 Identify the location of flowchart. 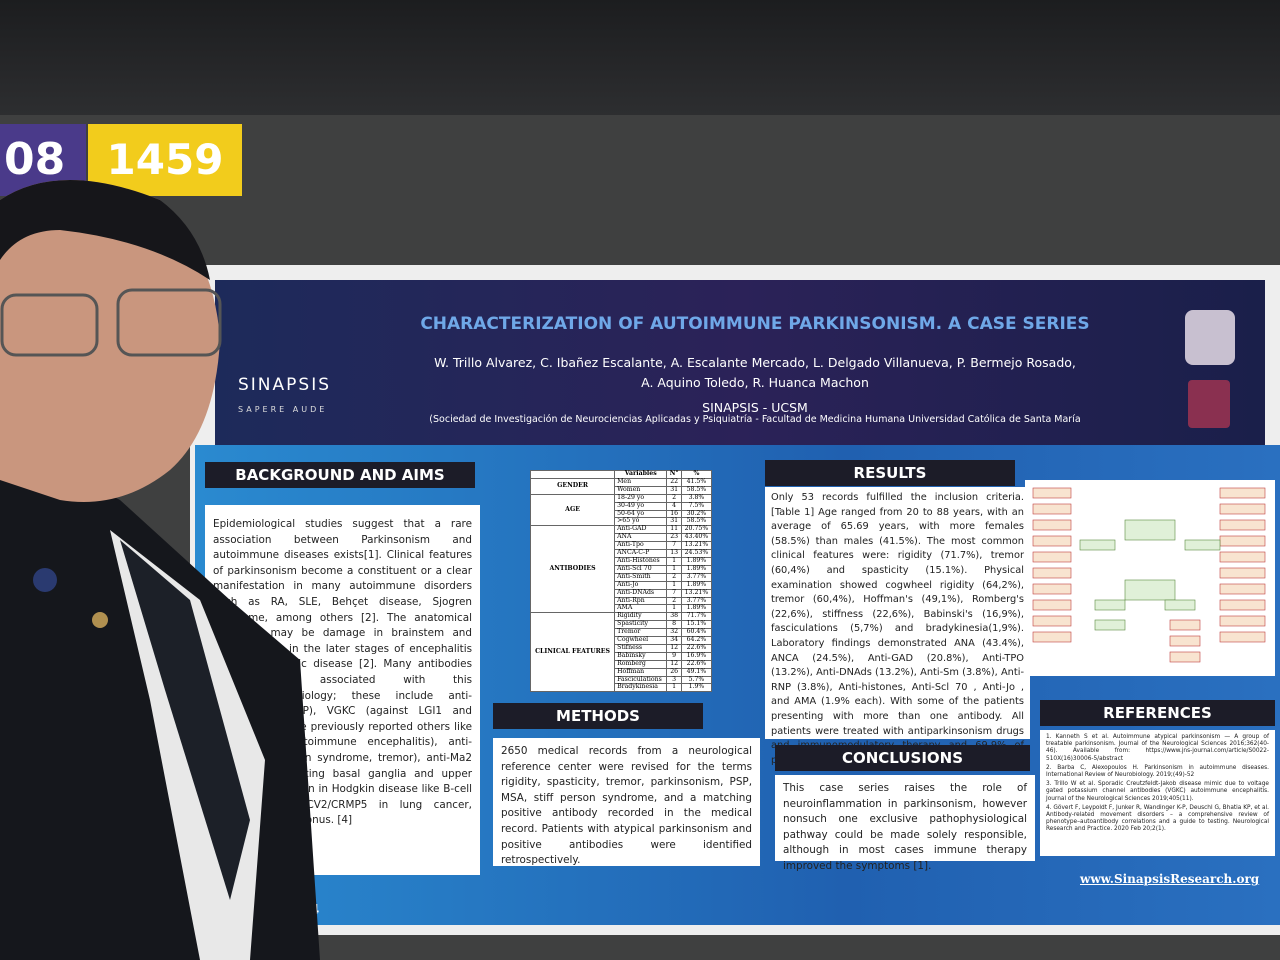
(1149, 575).